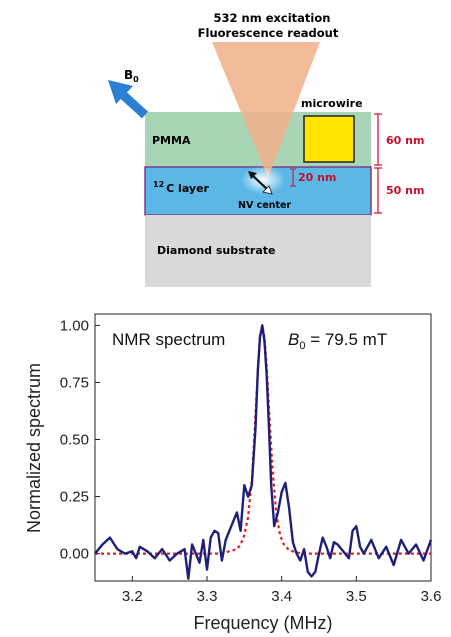 The height and width of the screenshot is (637, 451). I want to click on x-tick-label: 3.4, so click(281, 596).